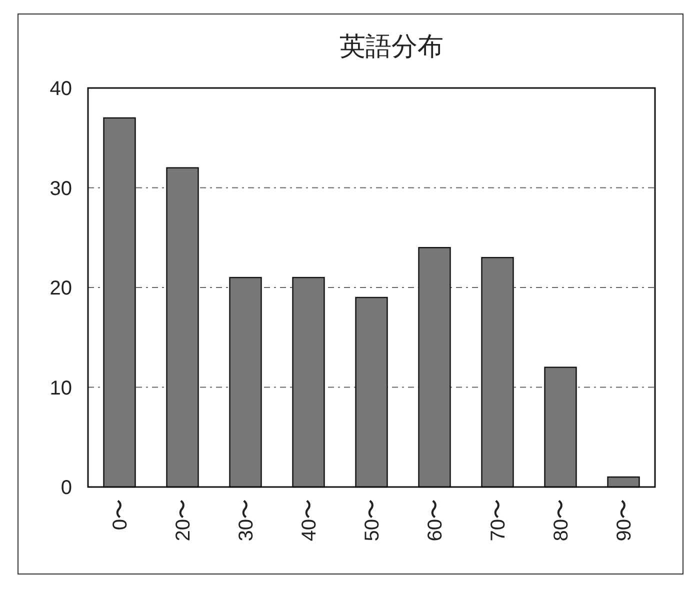 The height and width of the screenshot is (592, 700). Describe the element at coordinates (247, 520) in the screenshot. I see `x-tick-label: 30〜` at that location.